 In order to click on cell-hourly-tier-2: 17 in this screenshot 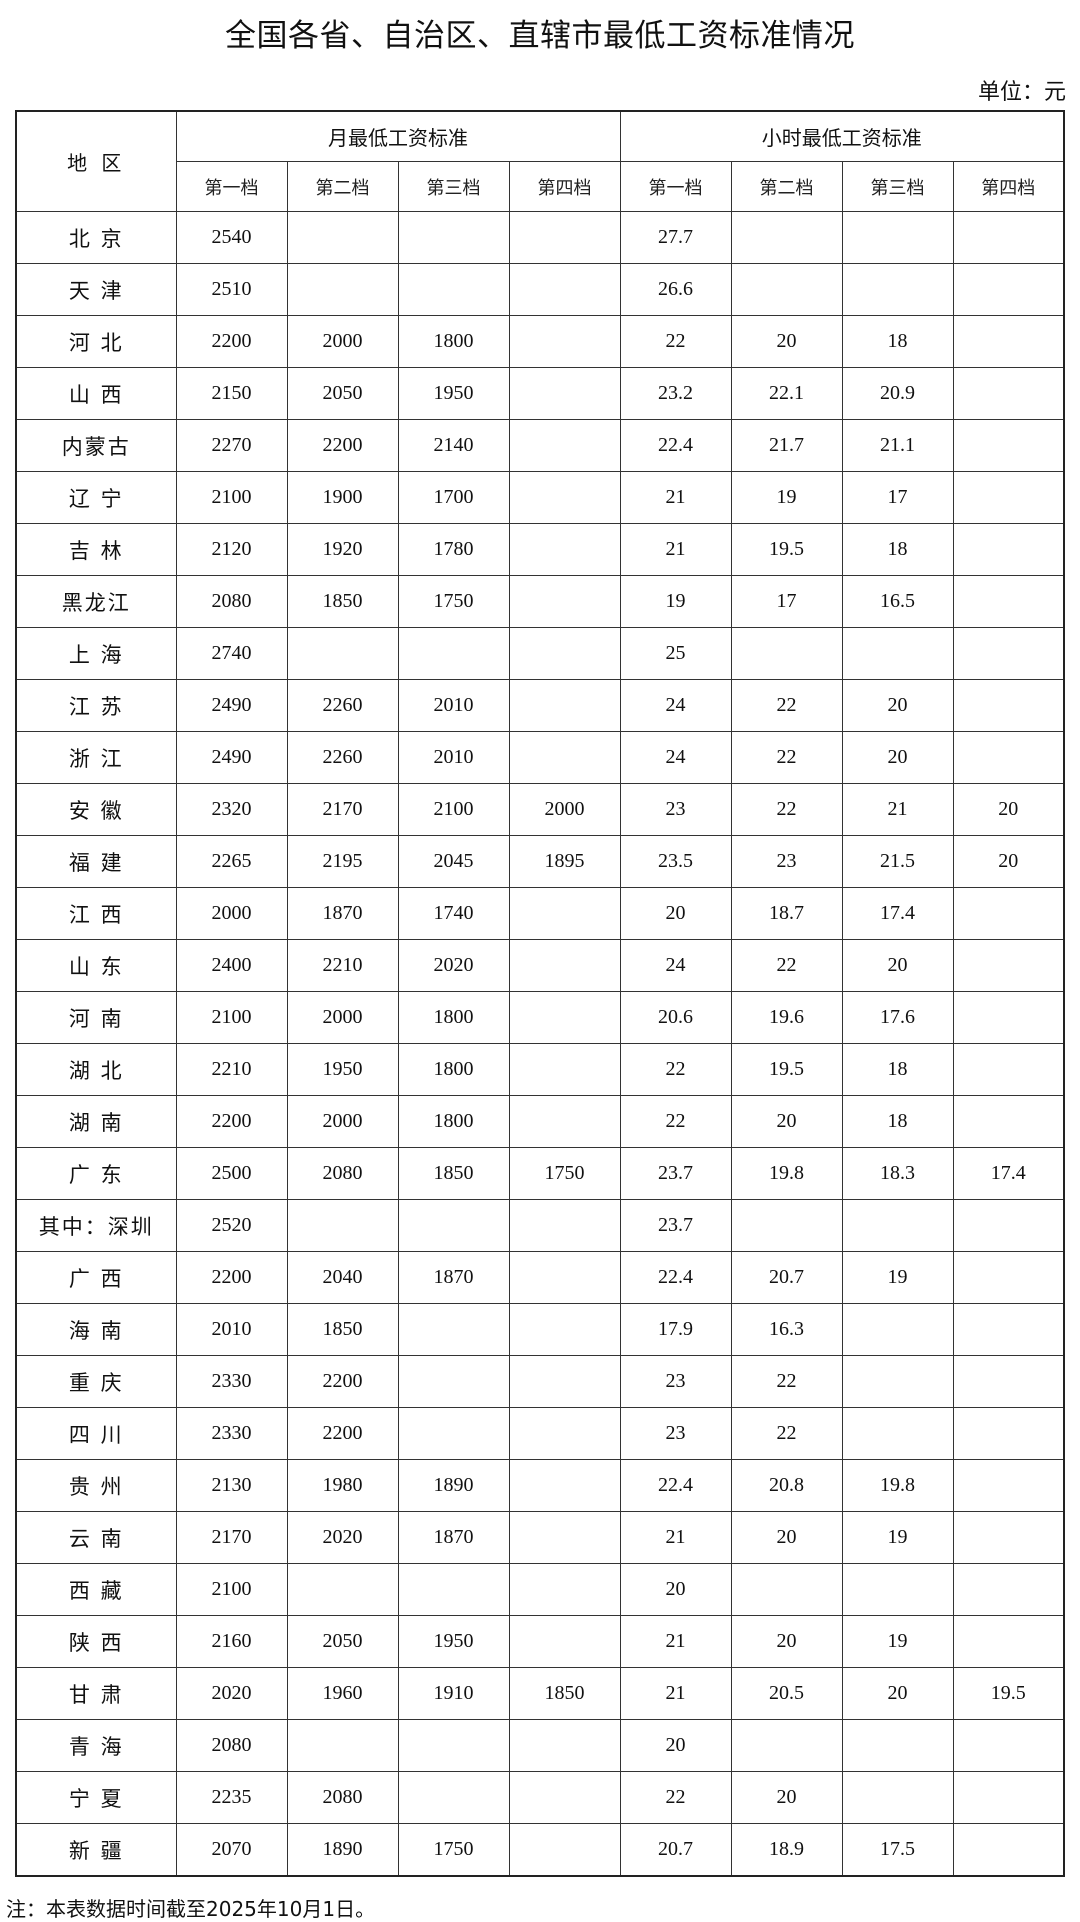, I will do `click(786, 601)`.